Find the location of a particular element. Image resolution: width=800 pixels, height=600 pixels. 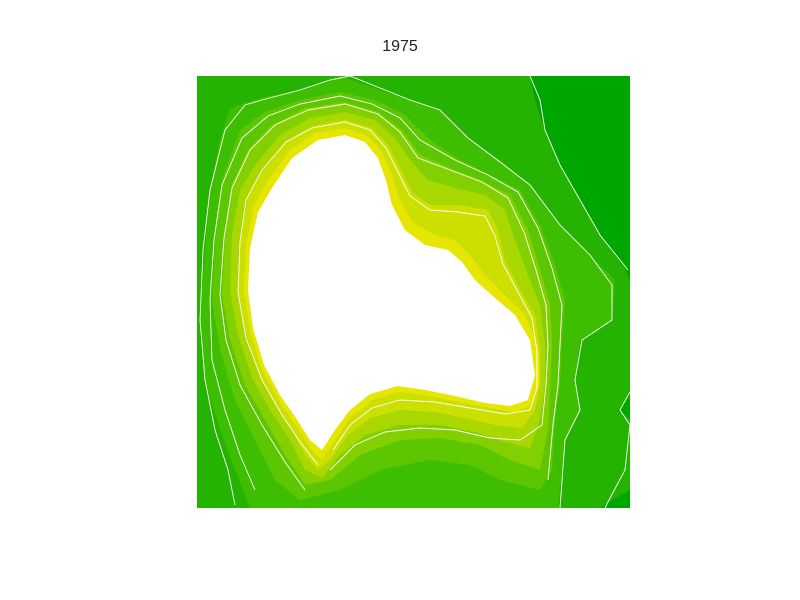

plot-title: 1975 is located at coordinates (400, 46).